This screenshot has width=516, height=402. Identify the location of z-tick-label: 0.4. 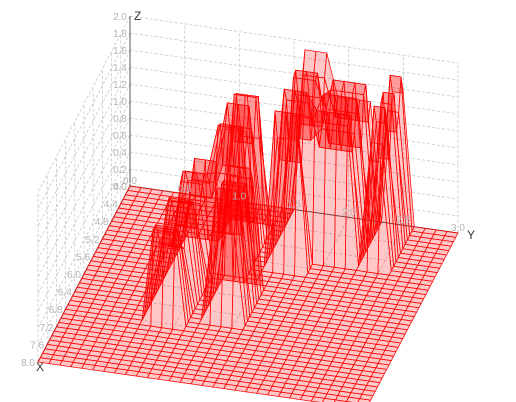
(120, 153).